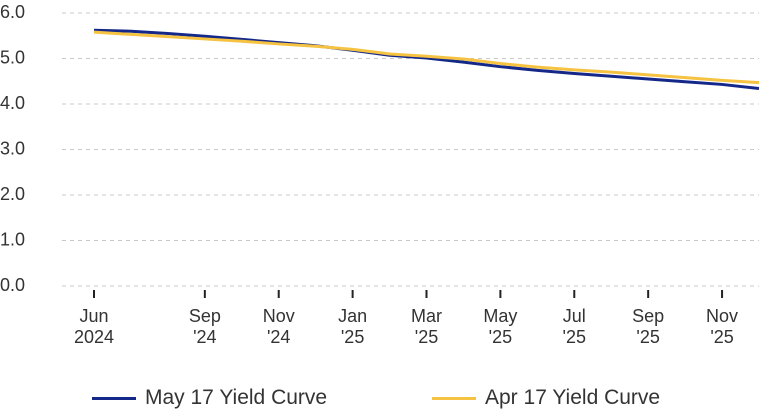  I want to click on legend-label: May 17 Yield Curve, so click(236, 397).